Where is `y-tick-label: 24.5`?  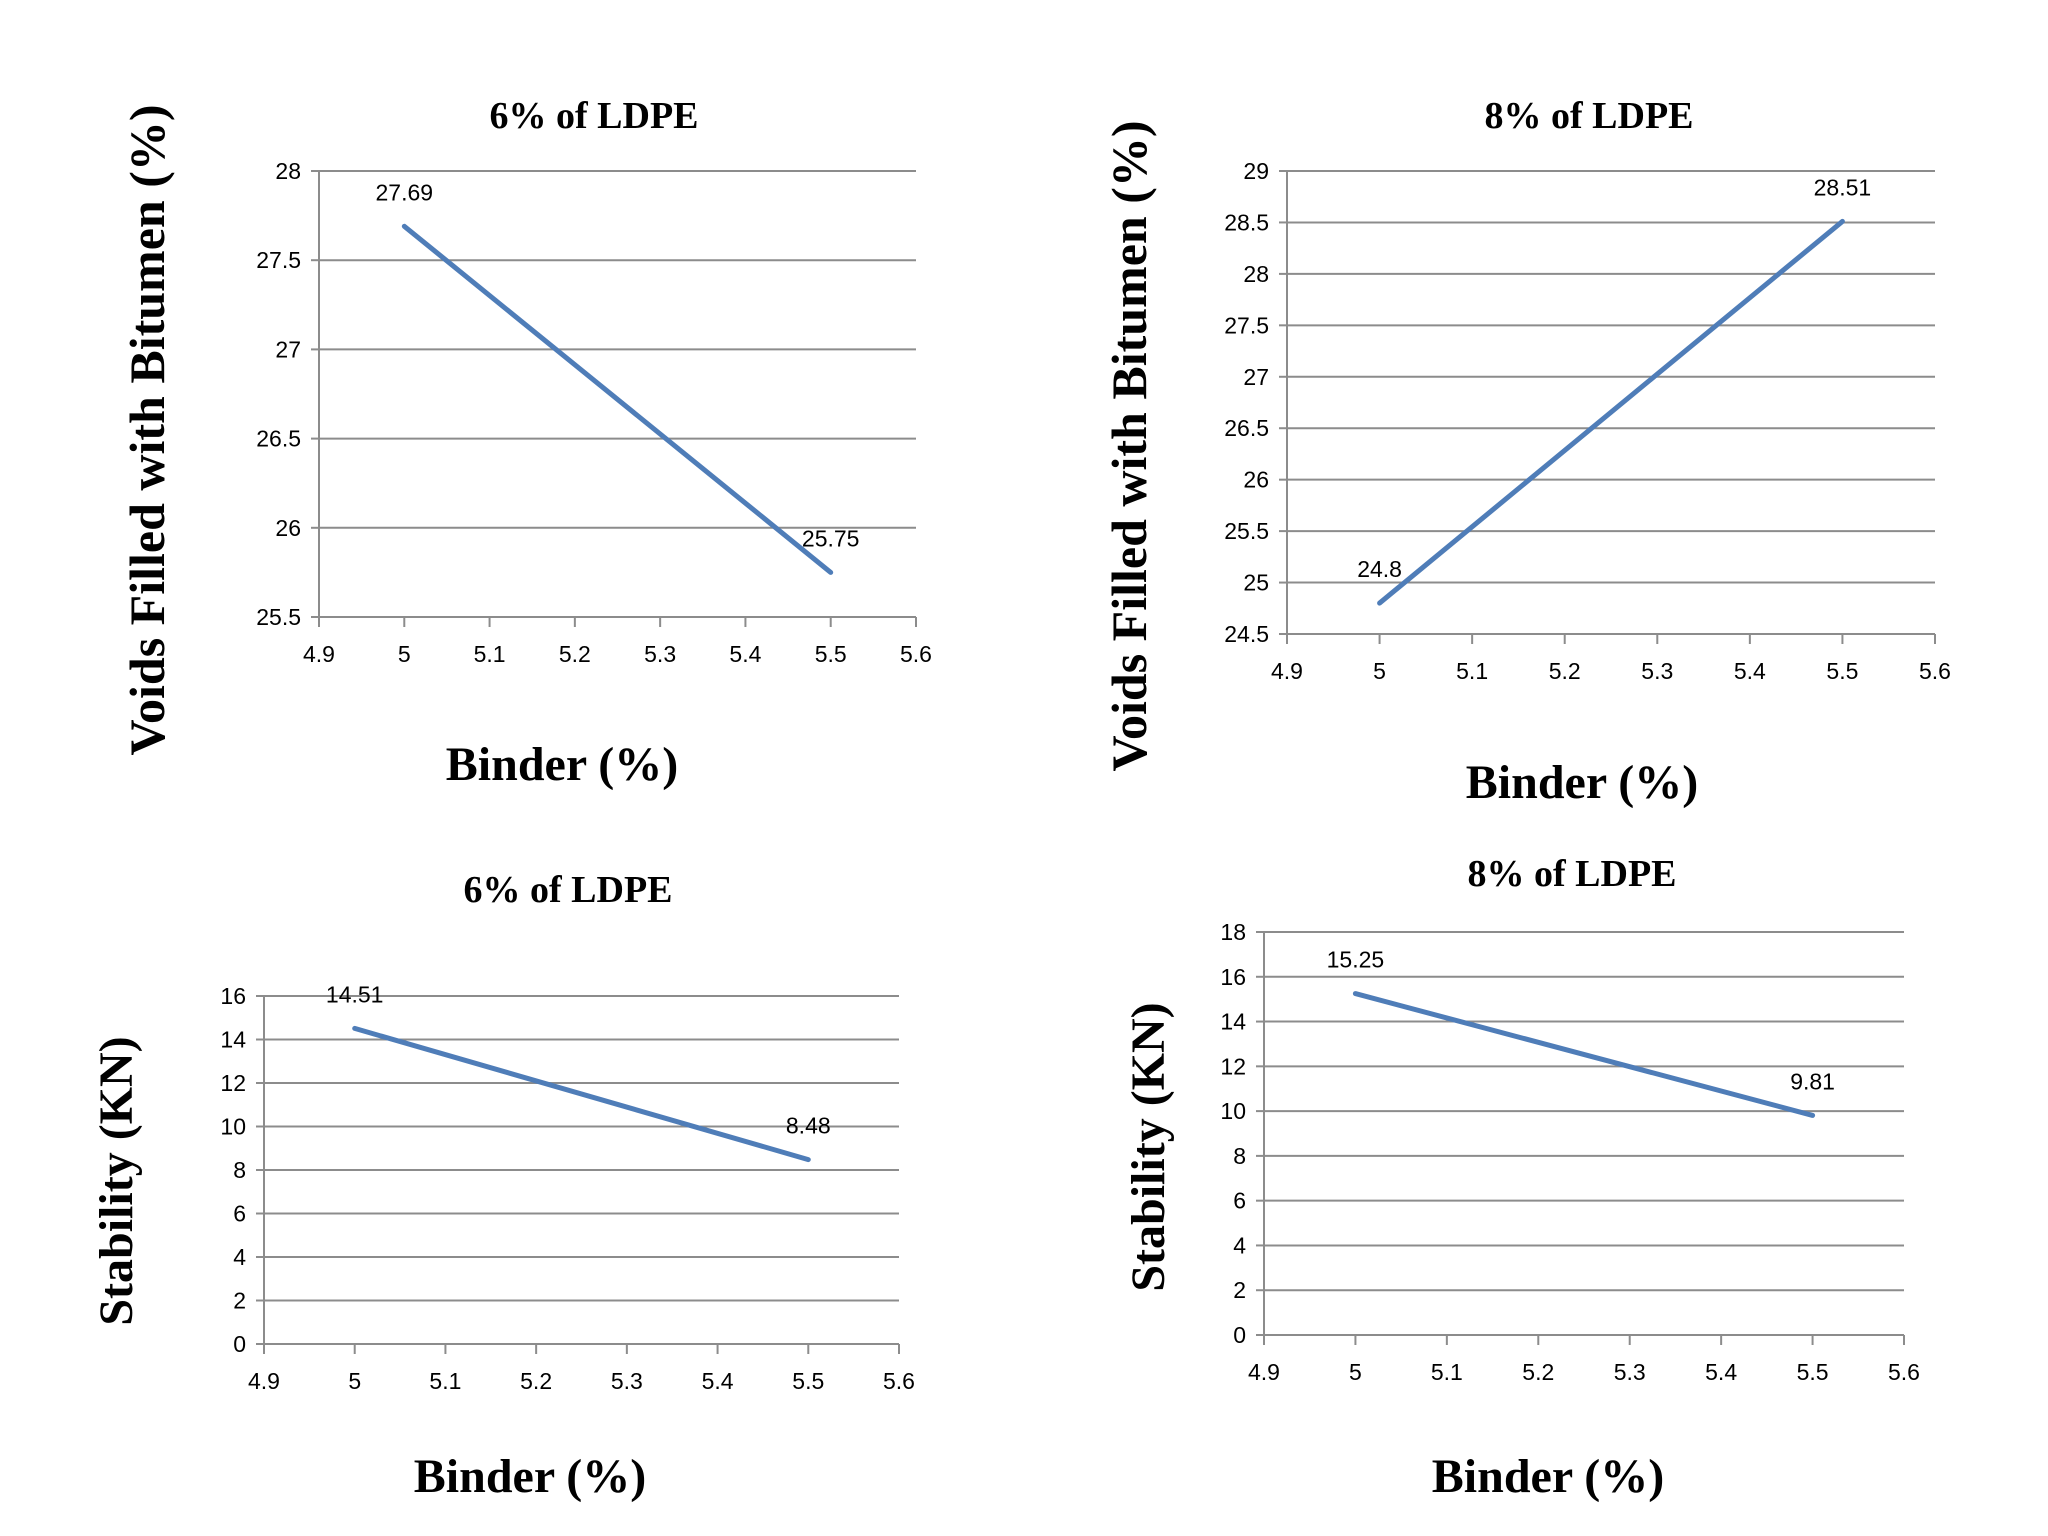
y-tick-label: 24.5 is located at coordinates (1246, 634).